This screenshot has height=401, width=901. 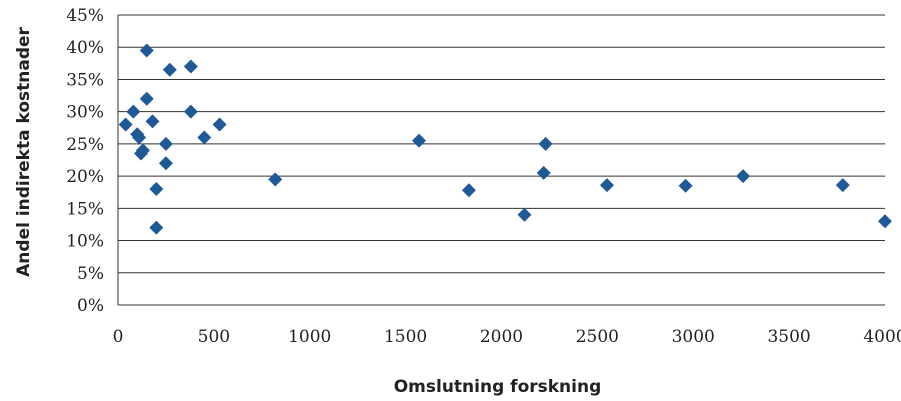 What do you see at coordinates (85, 177) in the screenshot?
I see `y-tick-label: 20%` at bounding box center [85, 177].